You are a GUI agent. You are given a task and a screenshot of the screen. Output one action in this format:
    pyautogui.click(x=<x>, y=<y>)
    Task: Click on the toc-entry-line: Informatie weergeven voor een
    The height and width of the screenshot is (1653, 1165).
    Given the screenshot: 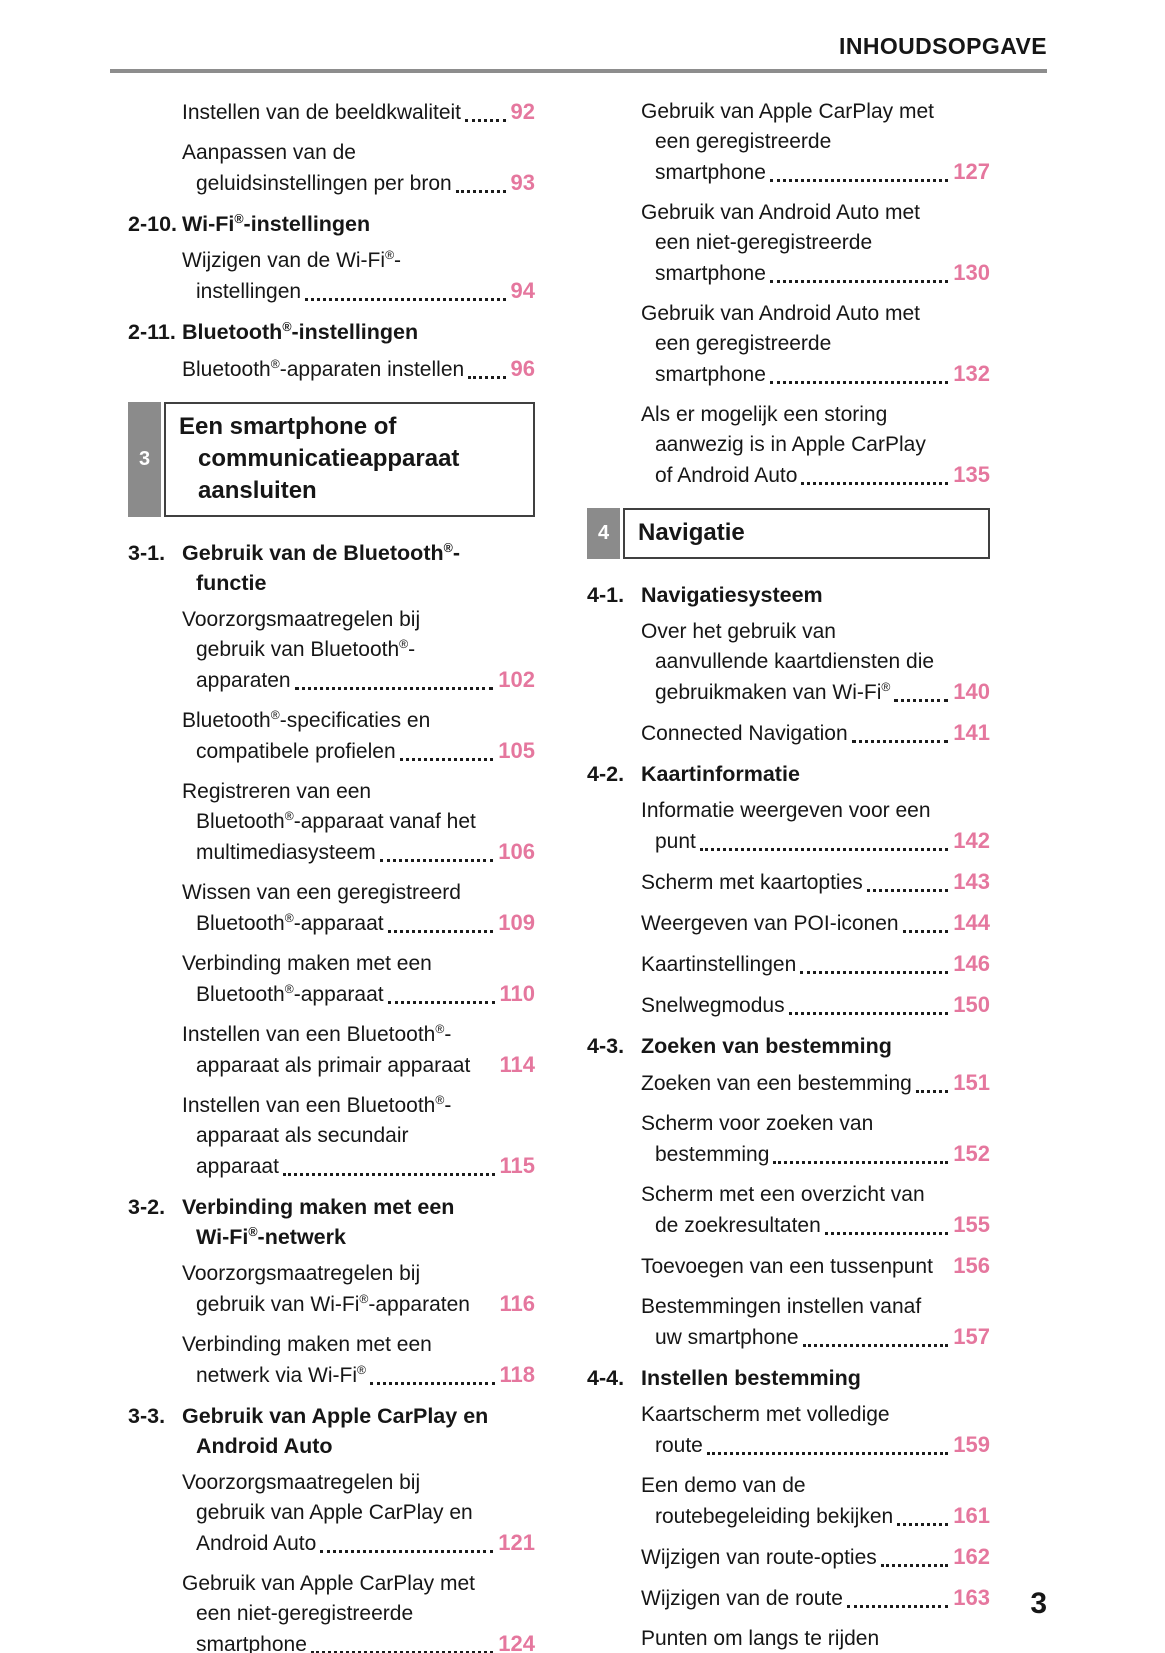 What is the action you would take?
    pyautogui.click(x=786, y=810)
    